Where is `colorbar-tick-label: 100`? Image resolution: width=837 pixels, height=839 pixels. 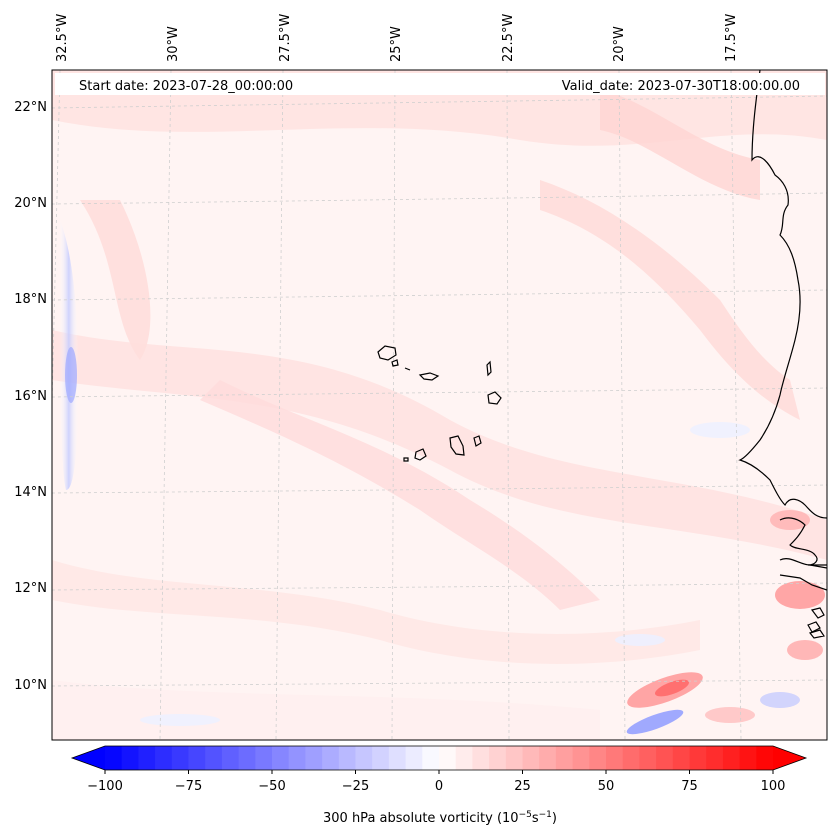
colorbar-tick-label: 100 is located at coordinates (773, 786).